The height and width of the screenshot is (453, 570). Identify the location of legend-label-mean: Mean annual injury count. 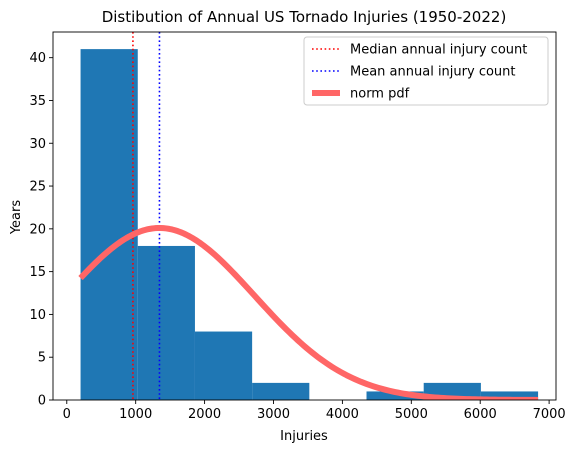
(433, 72).